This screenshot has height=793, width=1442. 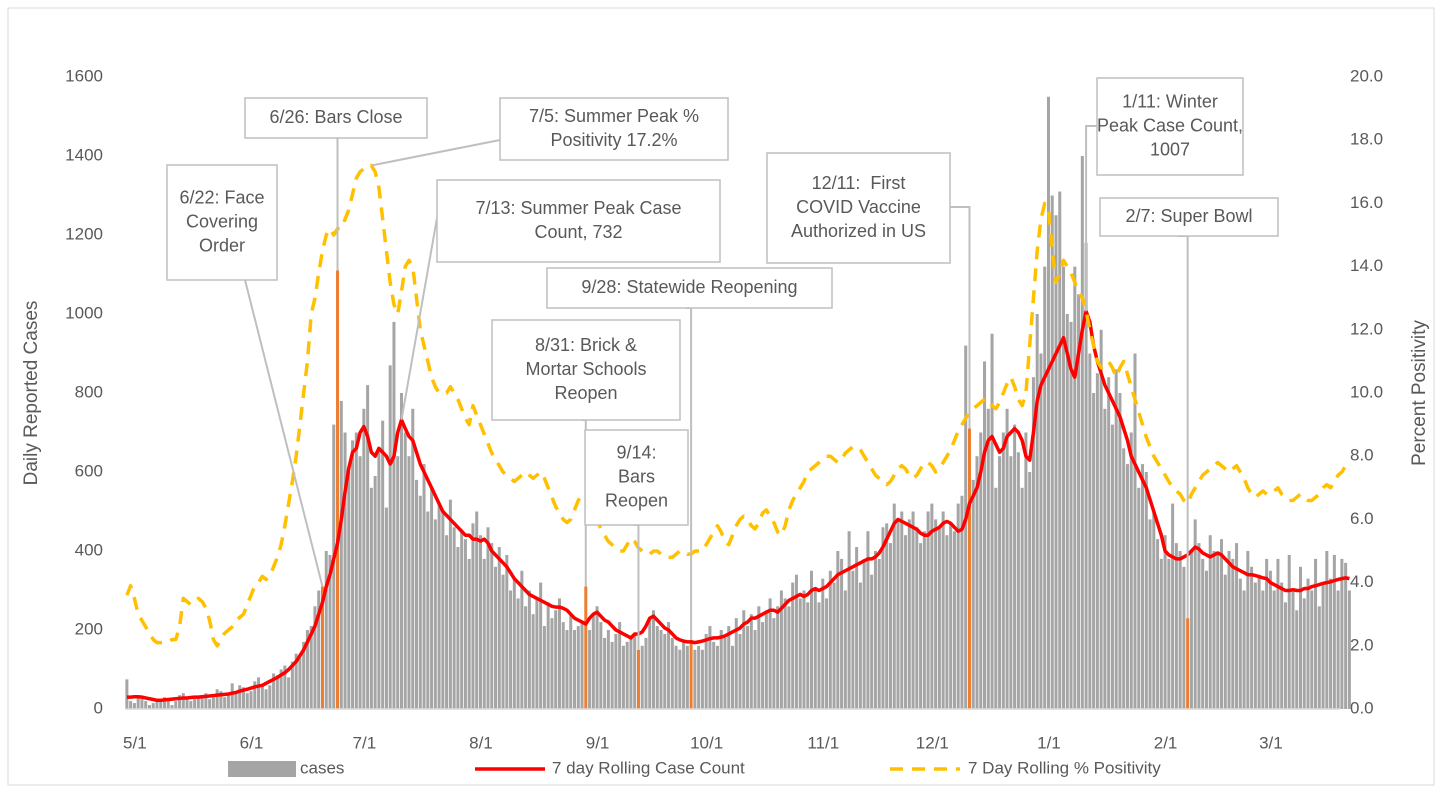 I want to click on annotation-text: 7/13: Summer Peak Case, so click(x=578, y=208).